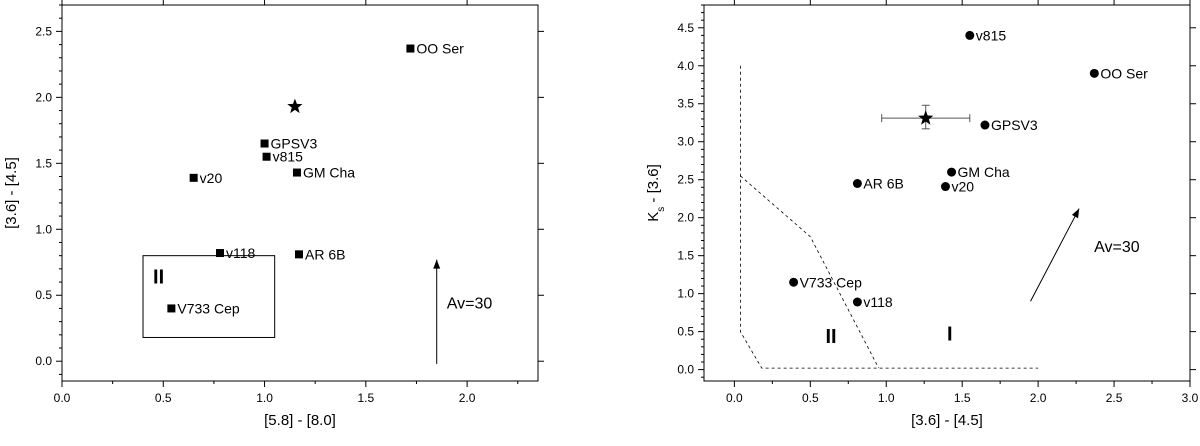 The height and width of the screenshot is (446, 1200). Describe the element at coordinates (158, 278) in the screenshot. I see `left-region-label: II` at that location.